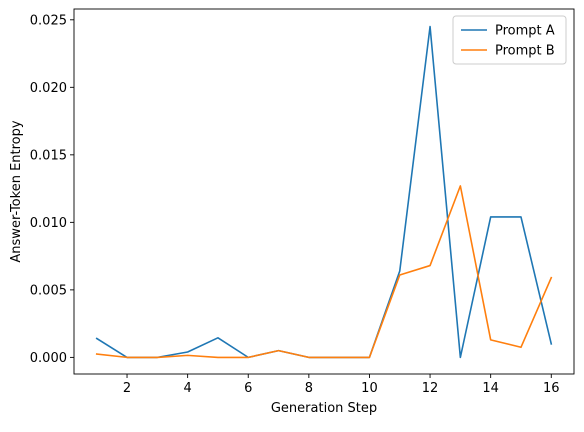 This screenshot has width=584, height=432. I want to click on y-tick-label: 0.015, so click(48, 155).